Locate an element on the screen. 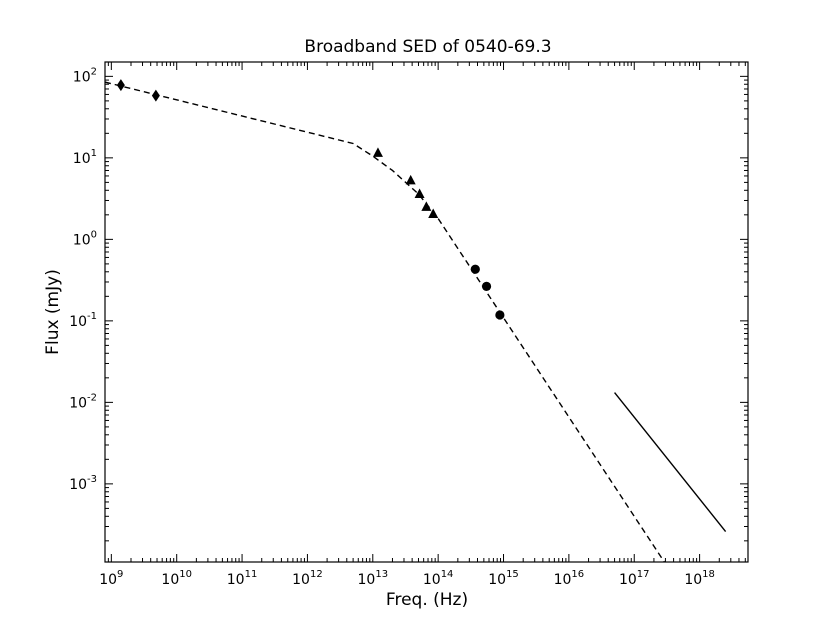  x-tick-label: 1012 is located at coordinates (307, 578).